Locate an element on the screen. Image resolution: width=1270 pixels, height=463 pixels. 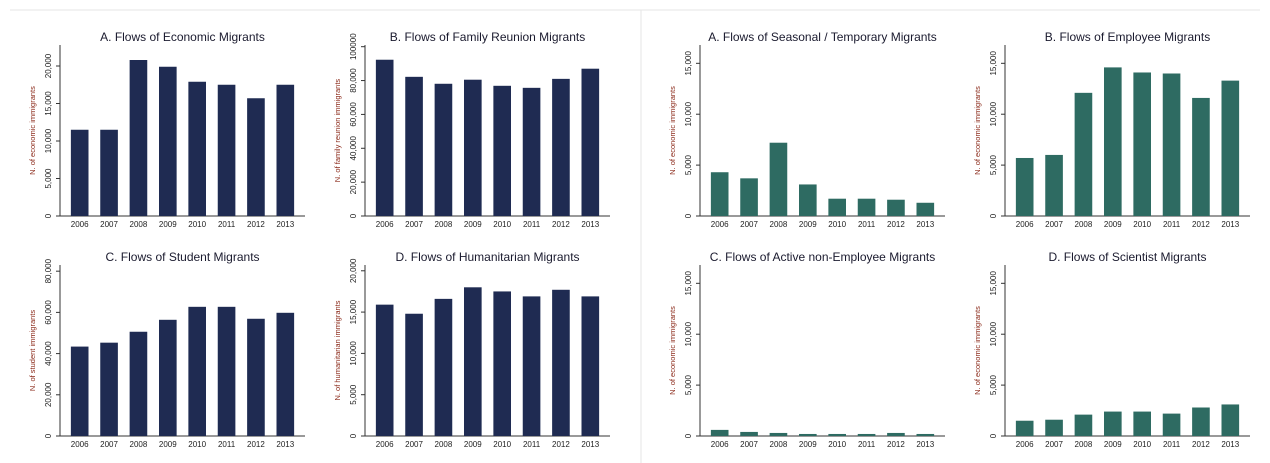
chart-title: D. Flows of Humanitarian Migrants is located at coordinates (487, 257).